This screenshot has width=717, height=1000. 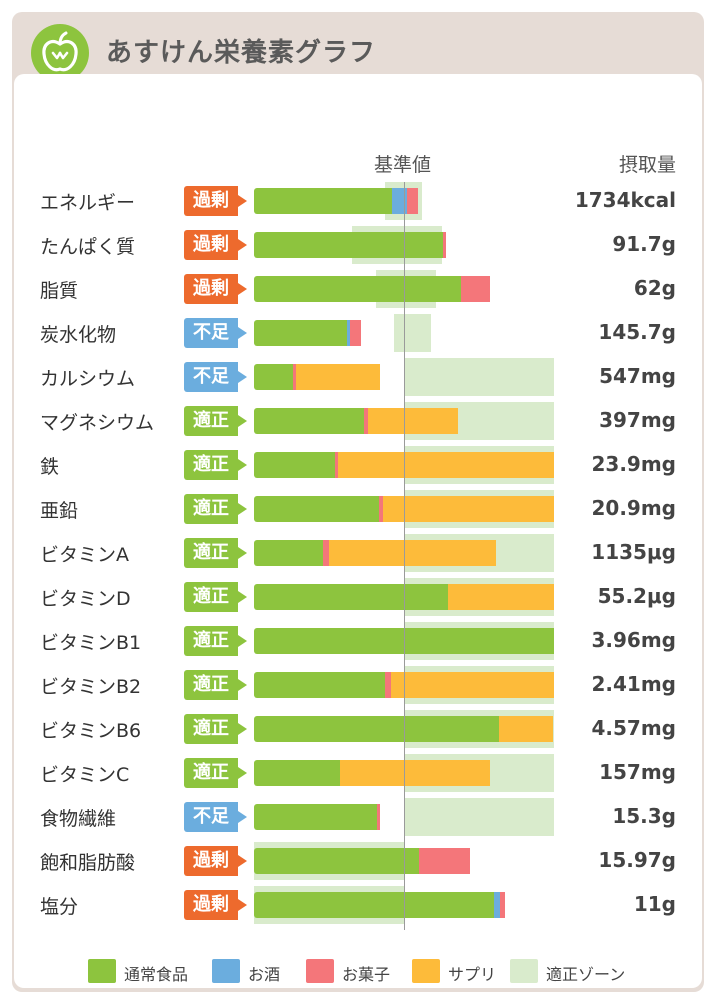 I want to click on nutrient-name: 脂質, so click(x=59, y=291).